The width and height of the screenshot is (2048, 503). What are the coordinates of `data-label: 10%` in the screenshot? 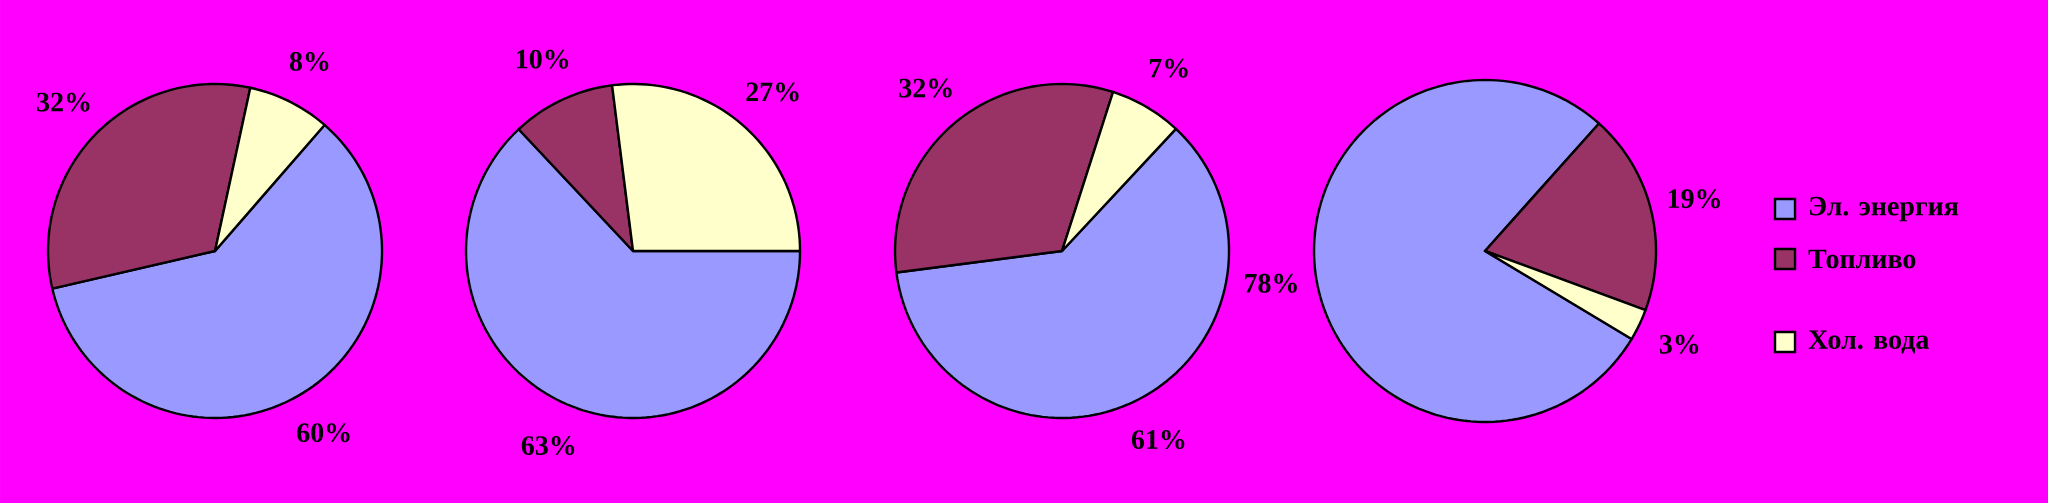 It's located at (543, 59).